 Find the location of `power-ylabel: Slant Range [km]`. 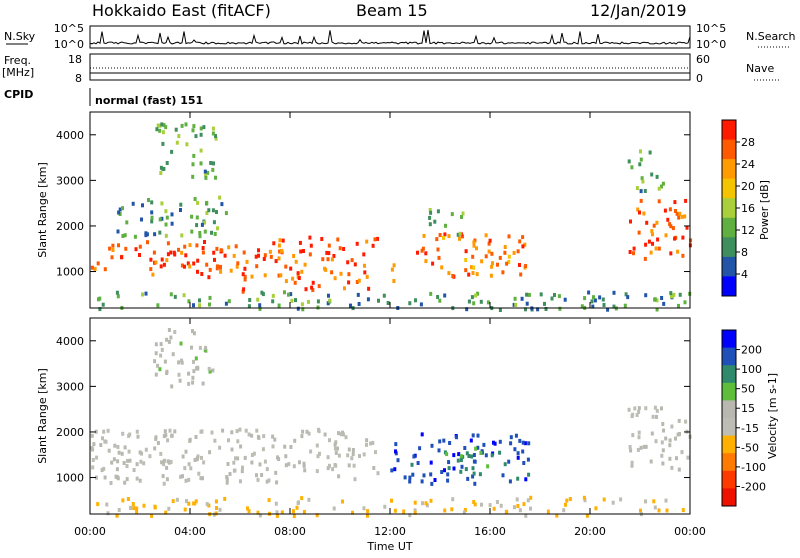

power-ylabel: Slant Range [km] is located at coordinates (42, 210).